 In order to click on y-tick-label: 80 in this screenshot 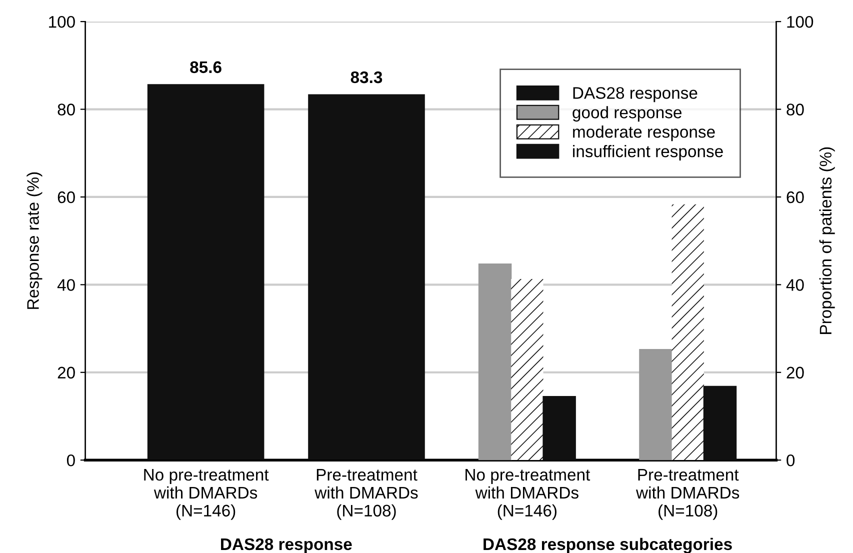, I will do `click(66, 110)`.